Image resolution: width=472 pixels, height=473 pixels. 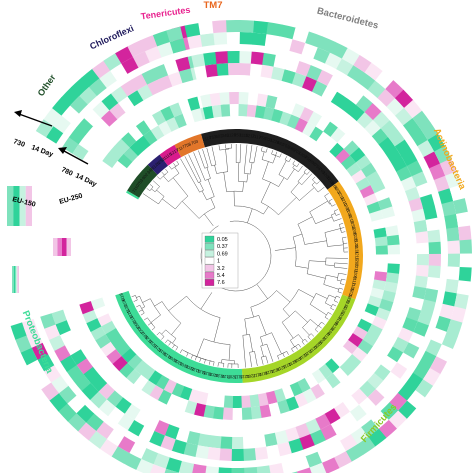 I want to click on otu-label: 1211, so click(x=286, y=366).